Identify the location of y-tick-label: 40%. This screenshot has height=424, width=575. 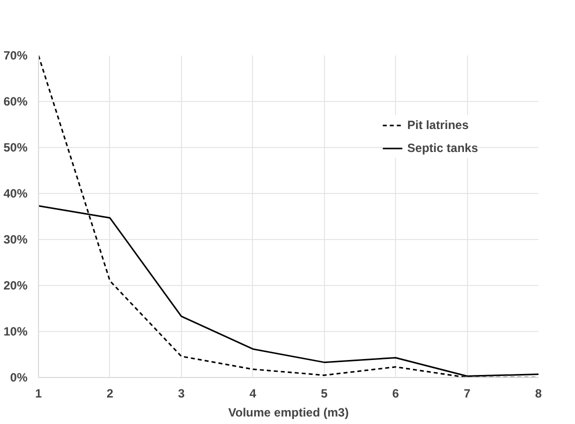
(15, 193).